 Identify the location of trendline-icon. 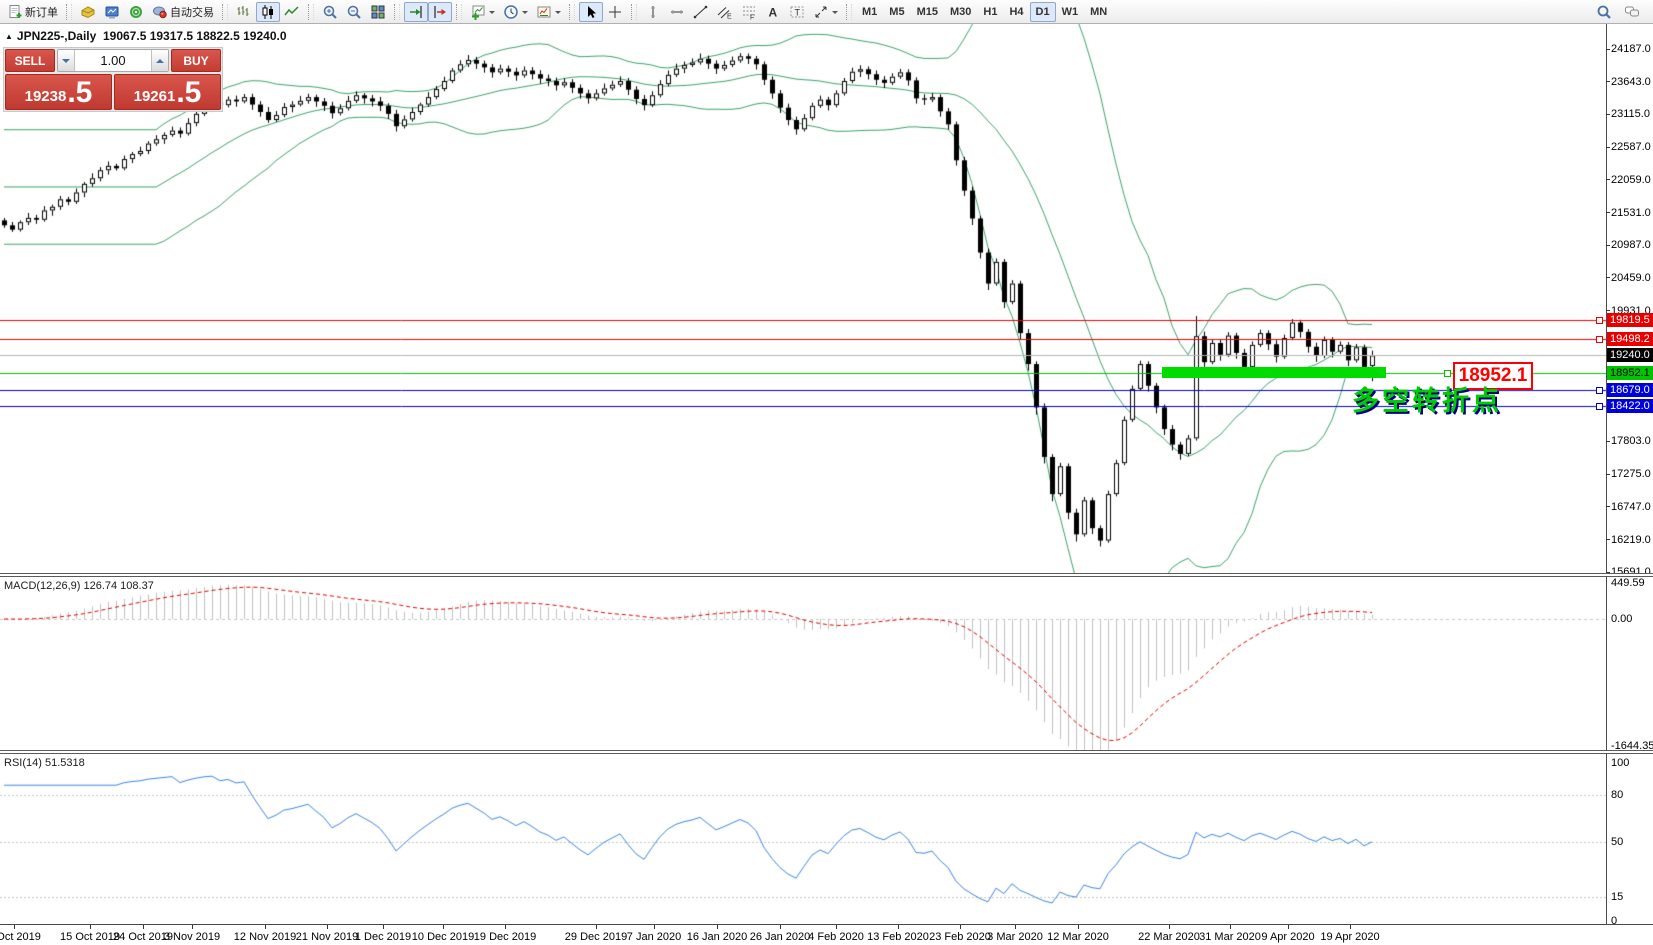
(700, 11).